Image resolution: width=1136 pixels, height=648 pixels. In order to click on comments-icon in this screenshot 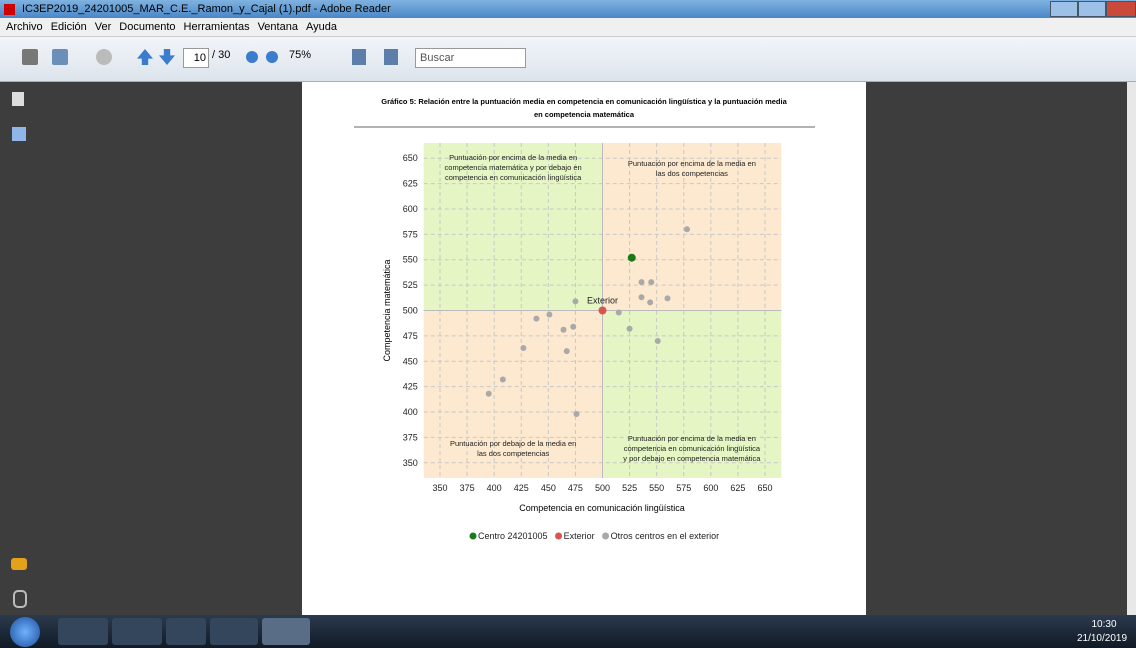, I will do `click(19, 564)`.